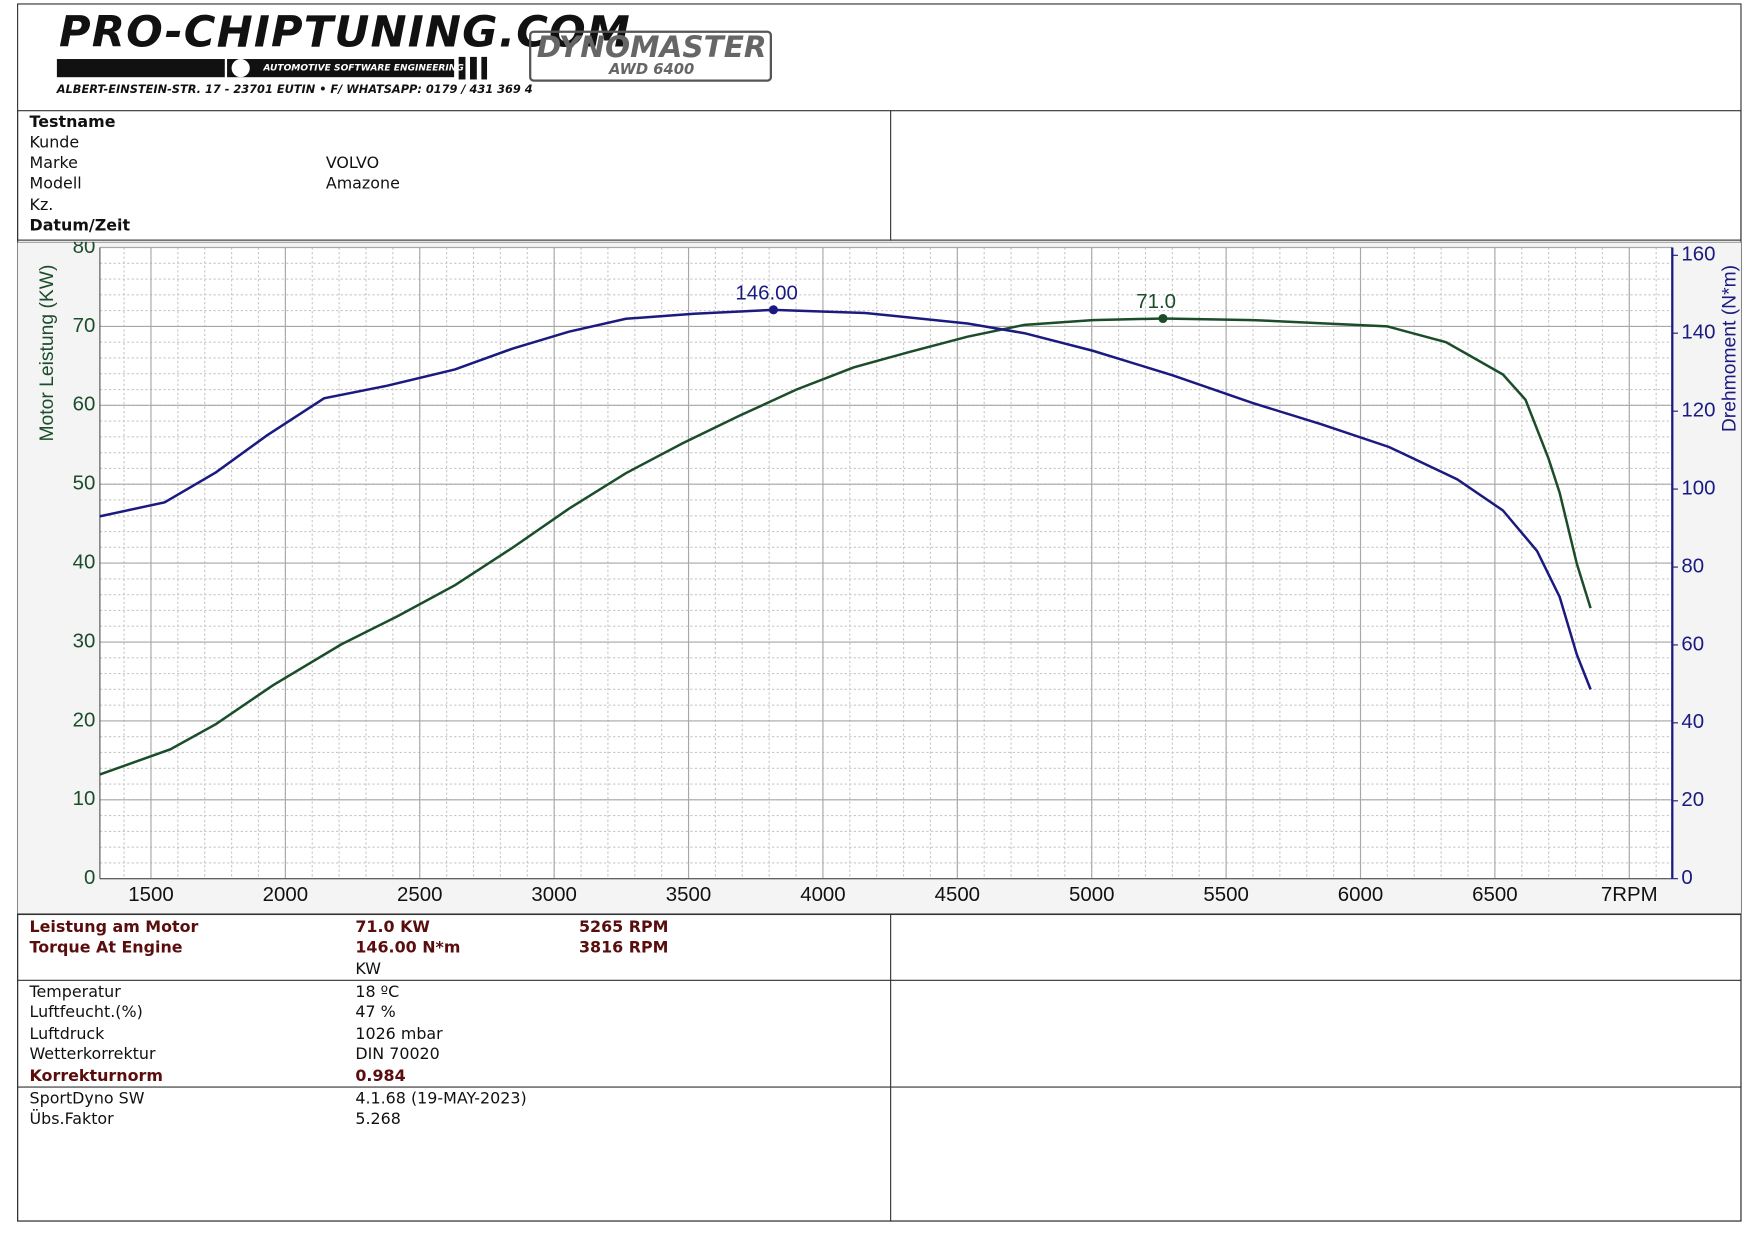  I want to click on dyno-model: AWD 6400, so click(651, 70).